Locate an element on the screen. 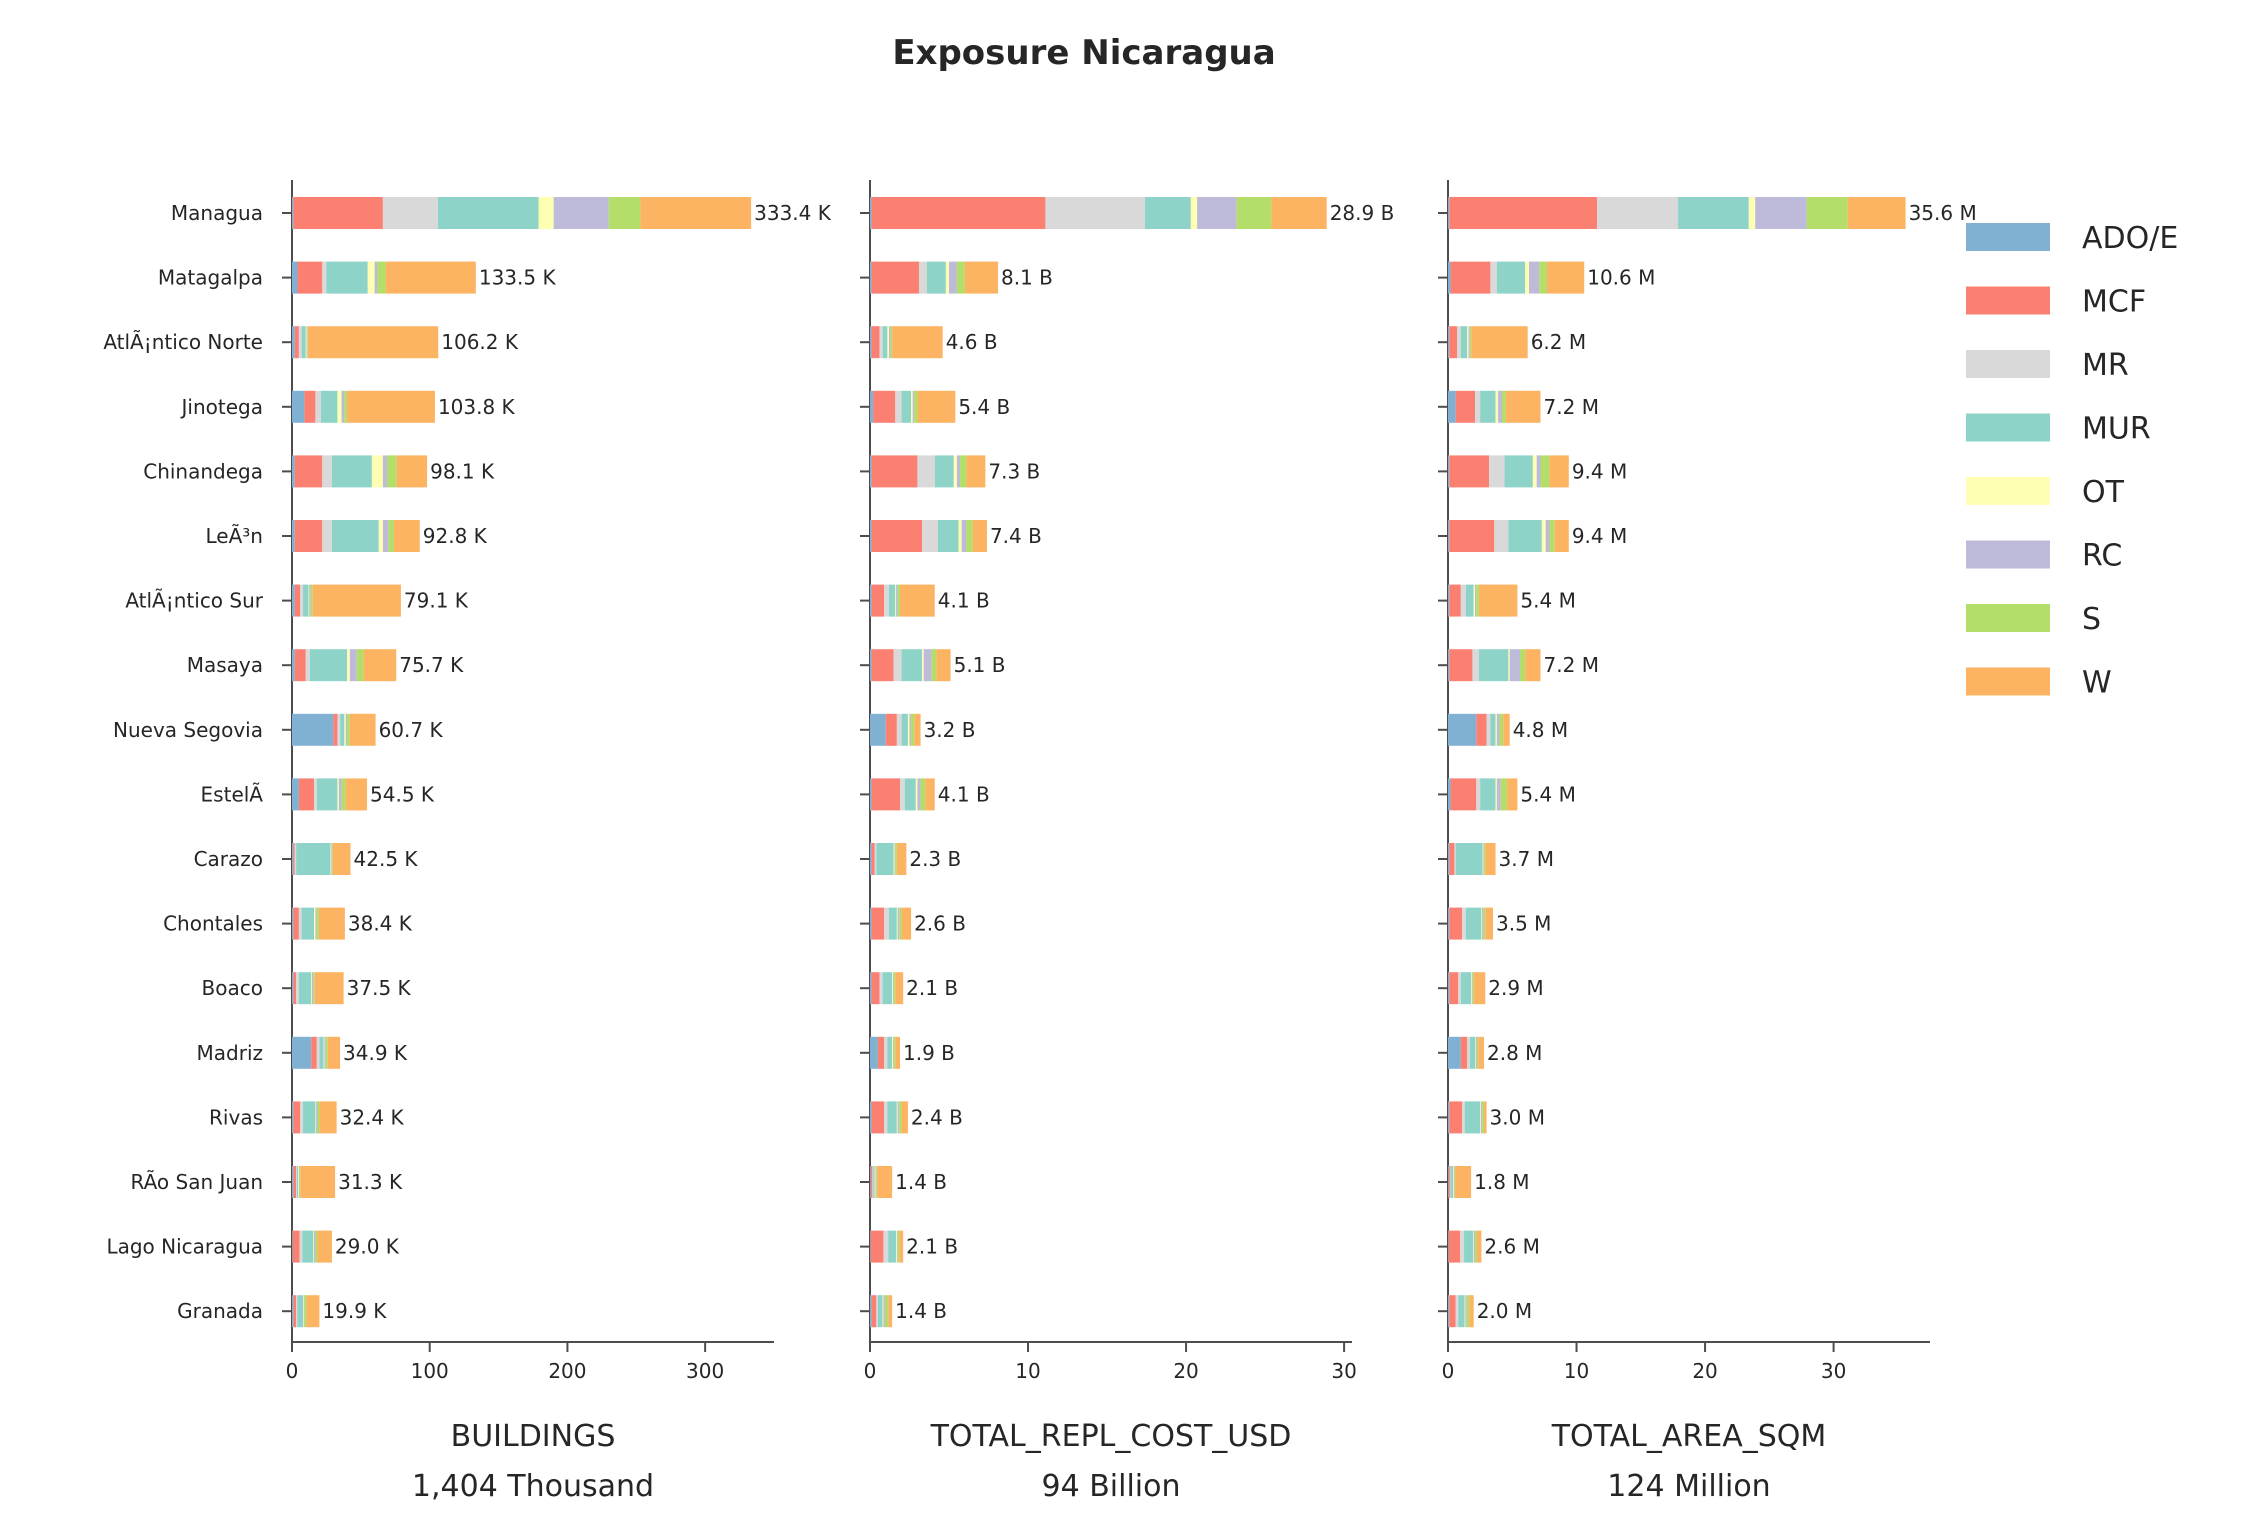  x-tick-label: 100 is located at coordinates (430, 1371).